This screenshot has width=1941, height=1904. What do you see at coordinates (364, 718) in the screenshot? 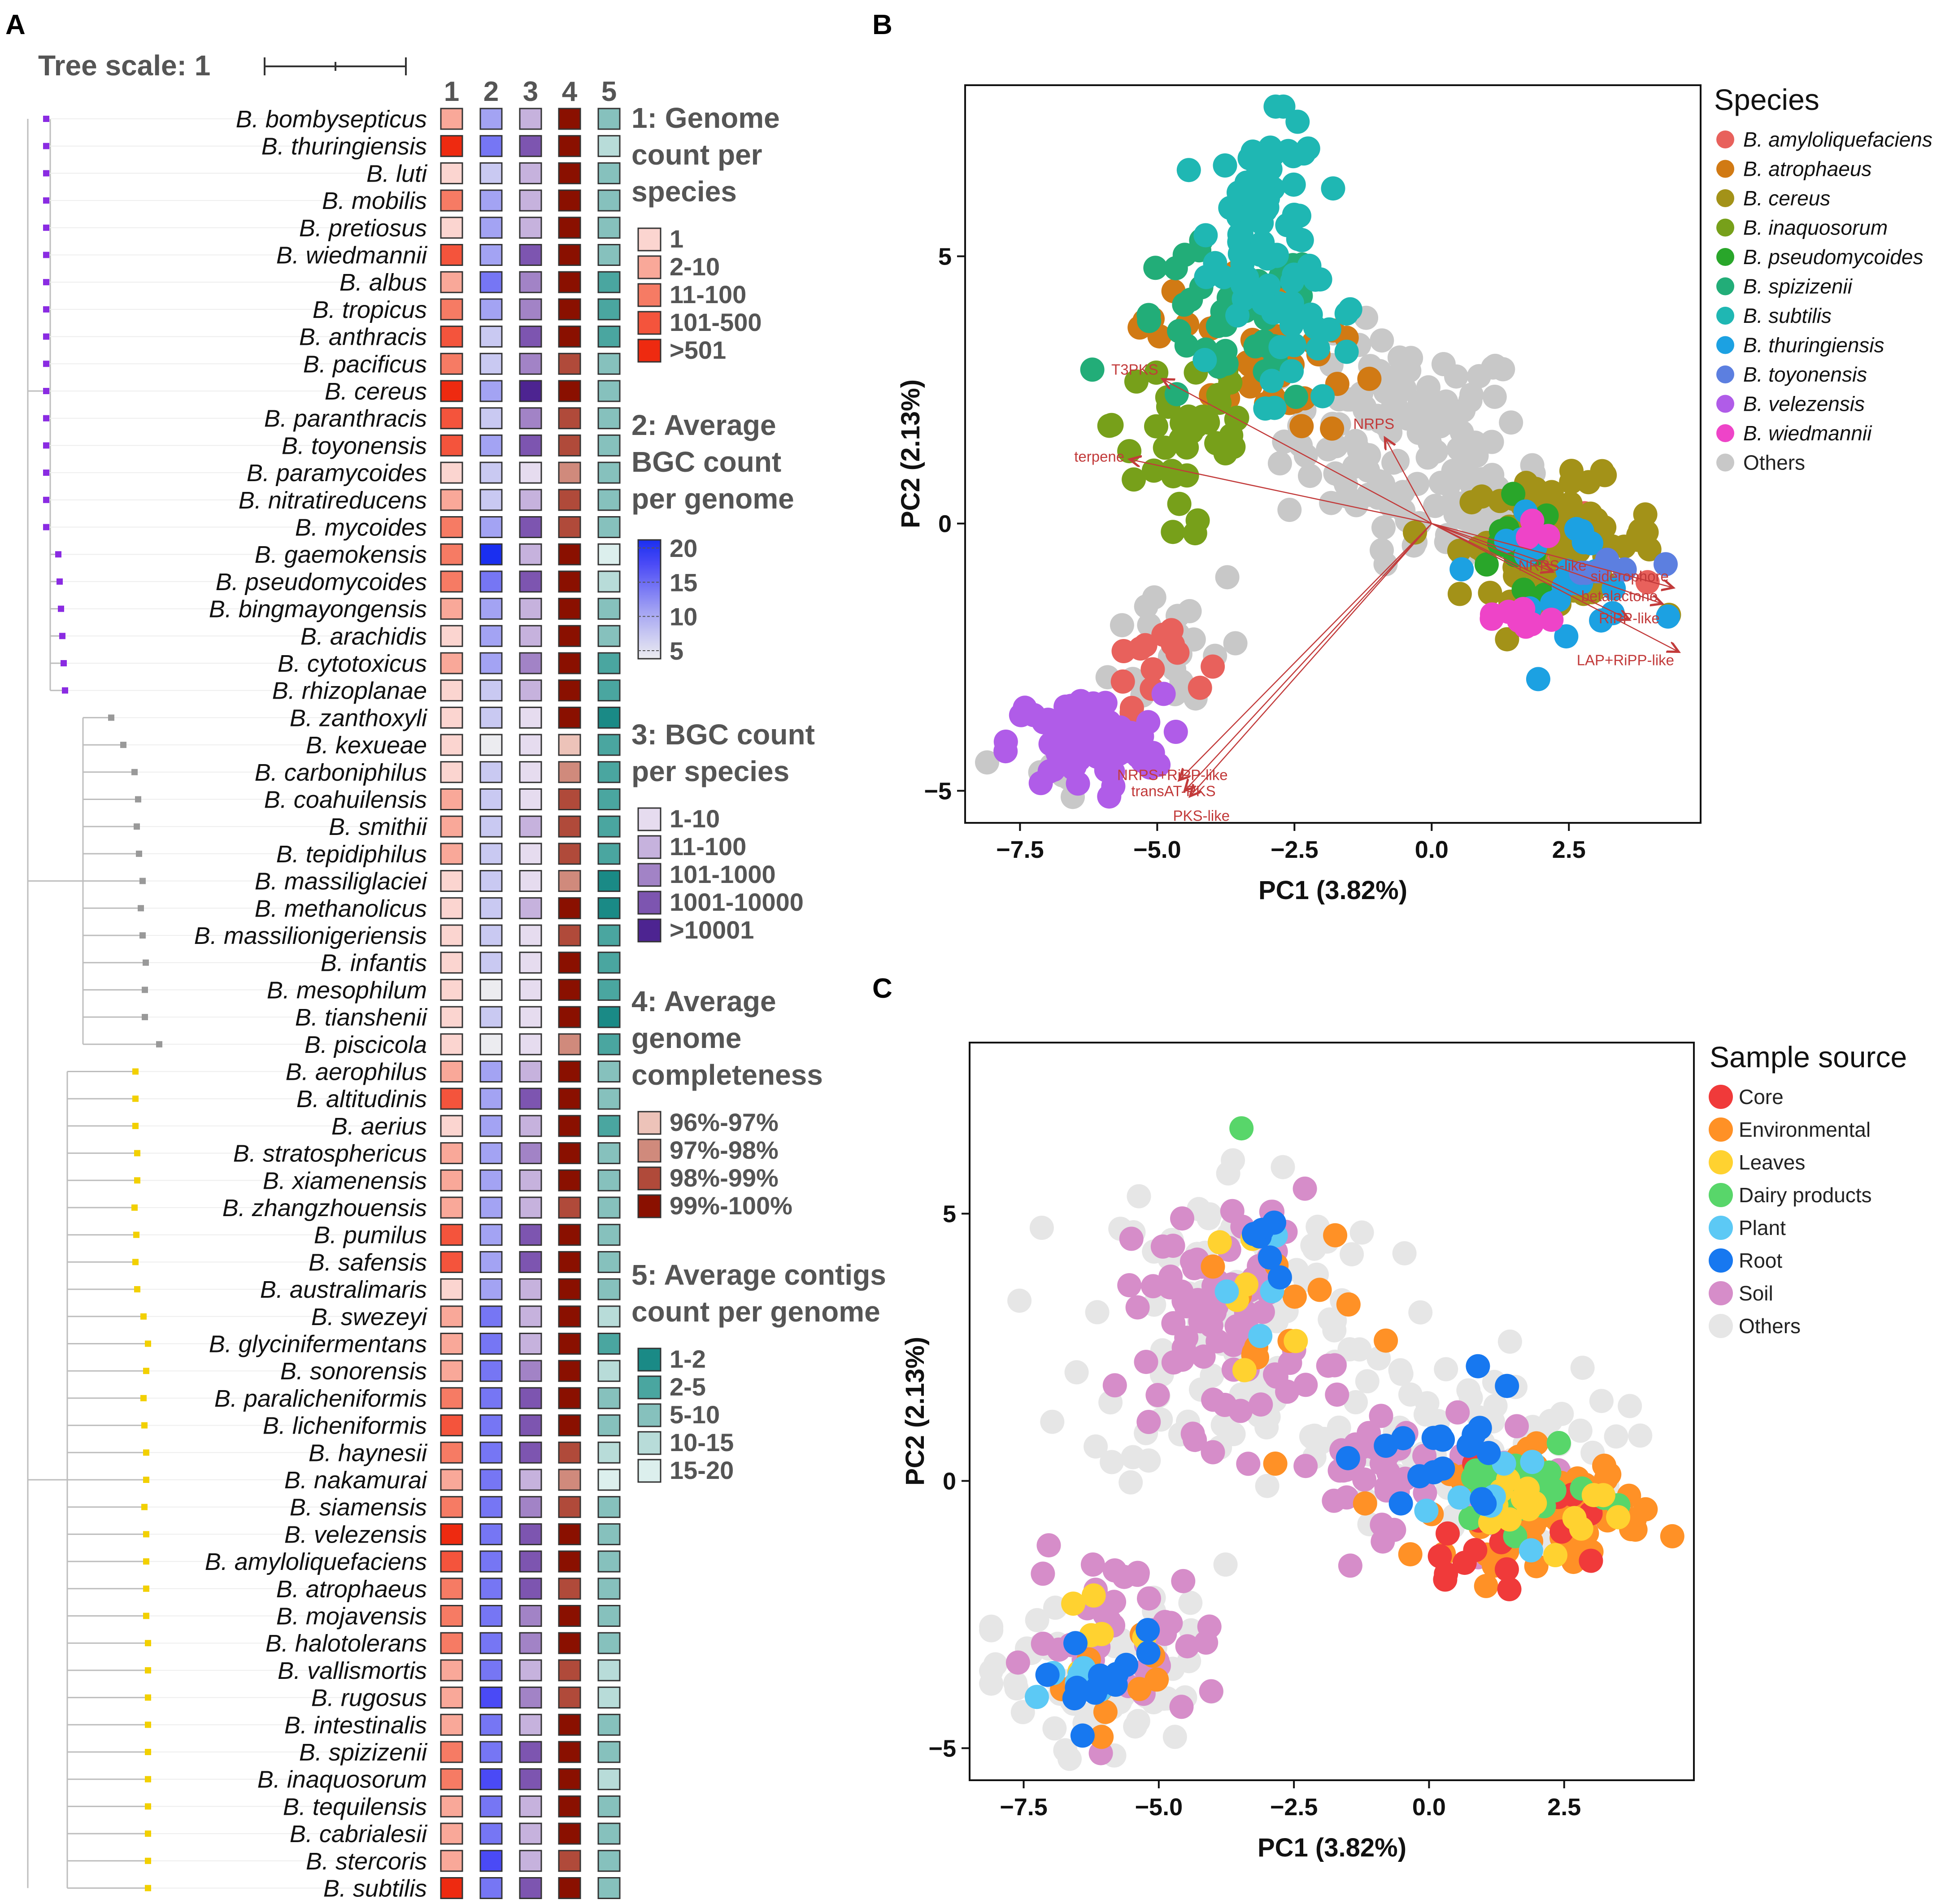
I see `species-row: B. zanthoxyli` at bounding box center [364, 718].